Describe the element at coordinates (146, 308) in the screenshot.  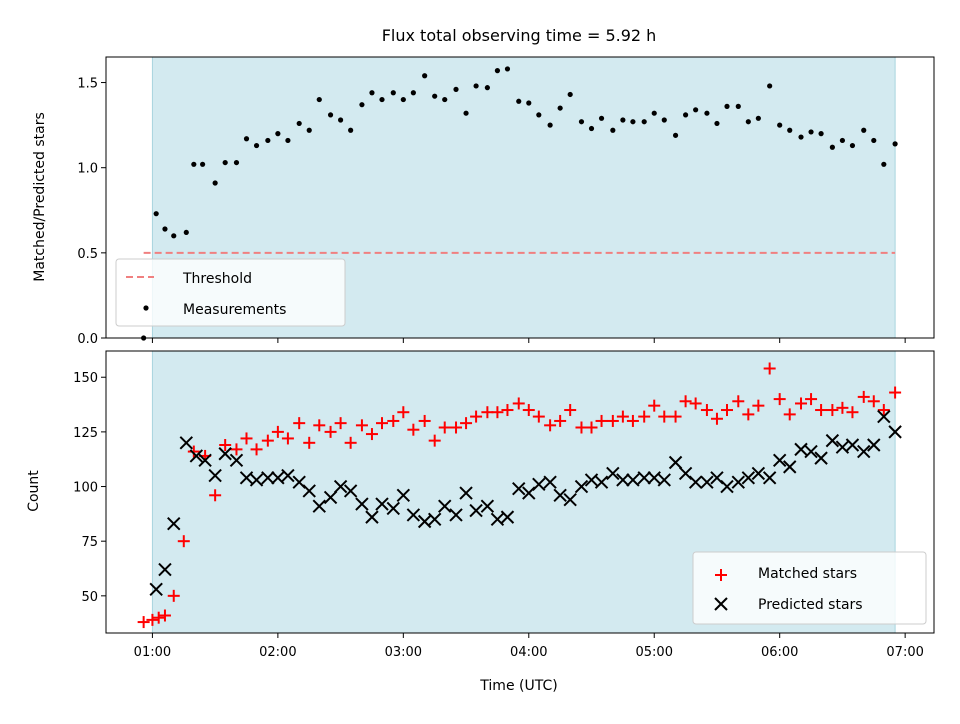
I see `legend-measurements-swatch` at that location.